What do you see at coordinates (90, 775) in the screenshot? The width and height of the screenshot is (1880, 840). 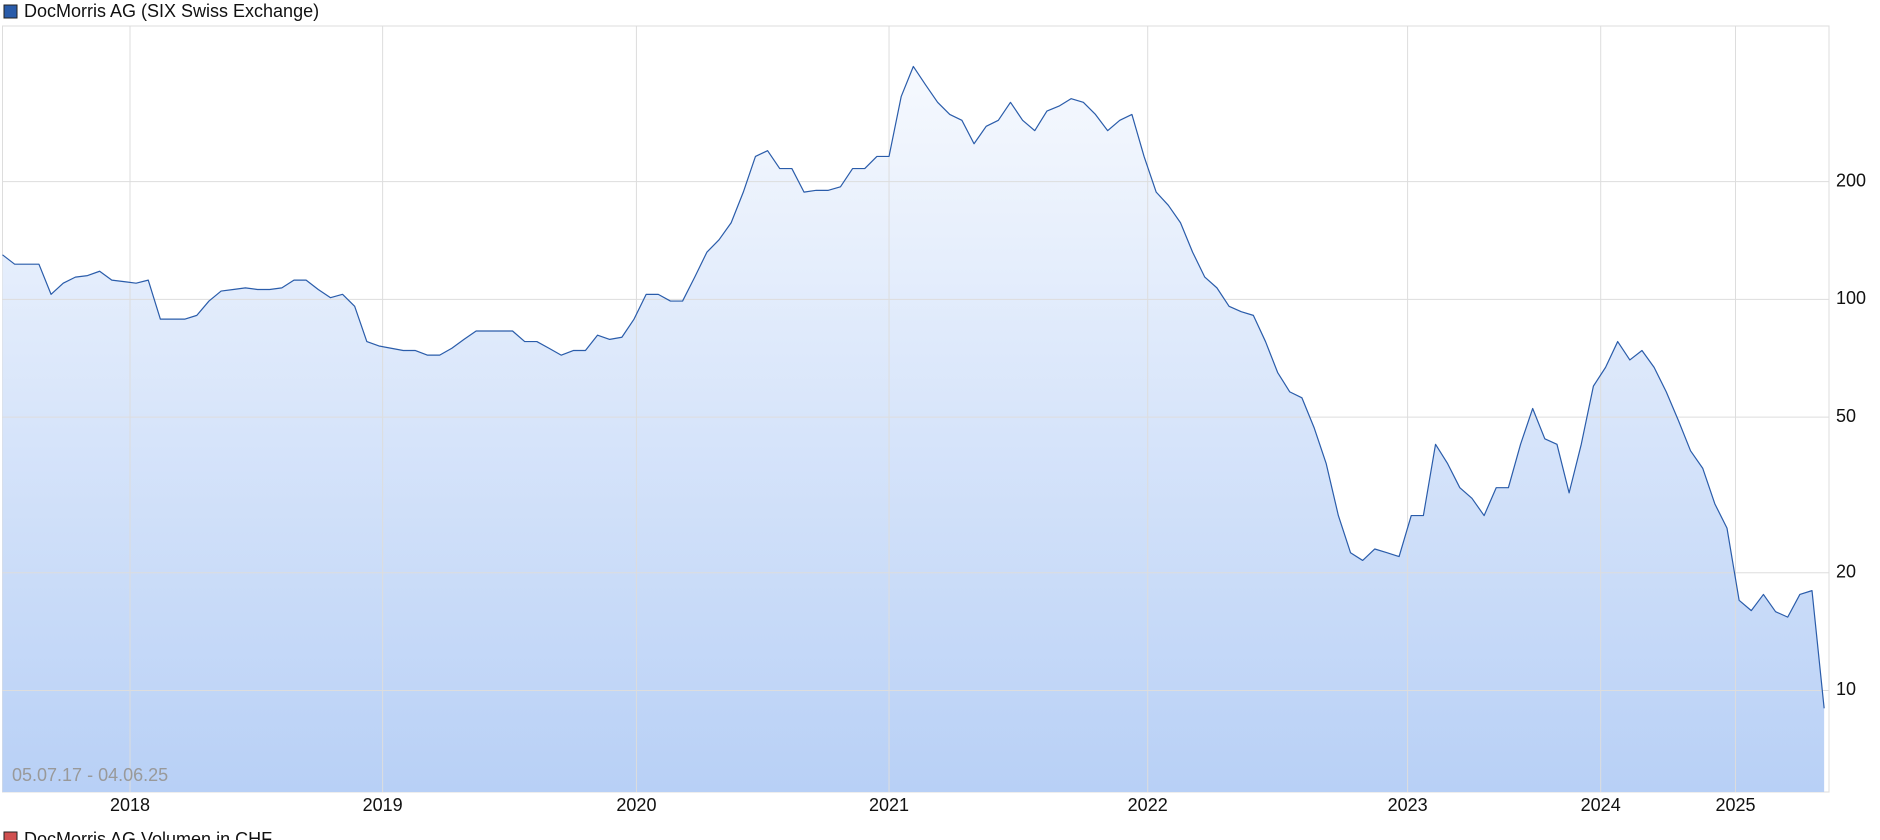 I see `date-range: 05.07.17 - 04.06.25` at bounding box center [90, 775].